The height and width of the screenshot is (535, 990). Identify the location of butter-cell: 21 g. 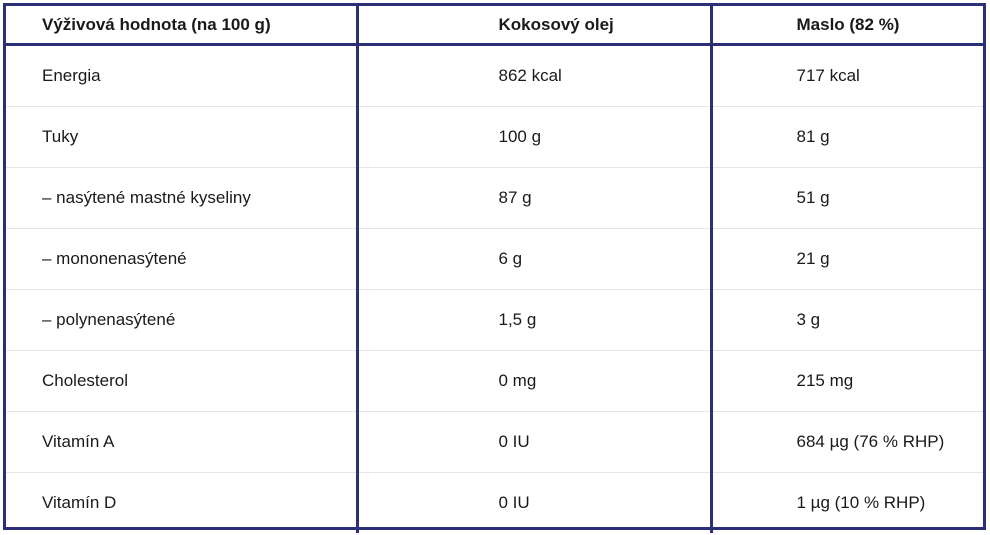
(847, 259).